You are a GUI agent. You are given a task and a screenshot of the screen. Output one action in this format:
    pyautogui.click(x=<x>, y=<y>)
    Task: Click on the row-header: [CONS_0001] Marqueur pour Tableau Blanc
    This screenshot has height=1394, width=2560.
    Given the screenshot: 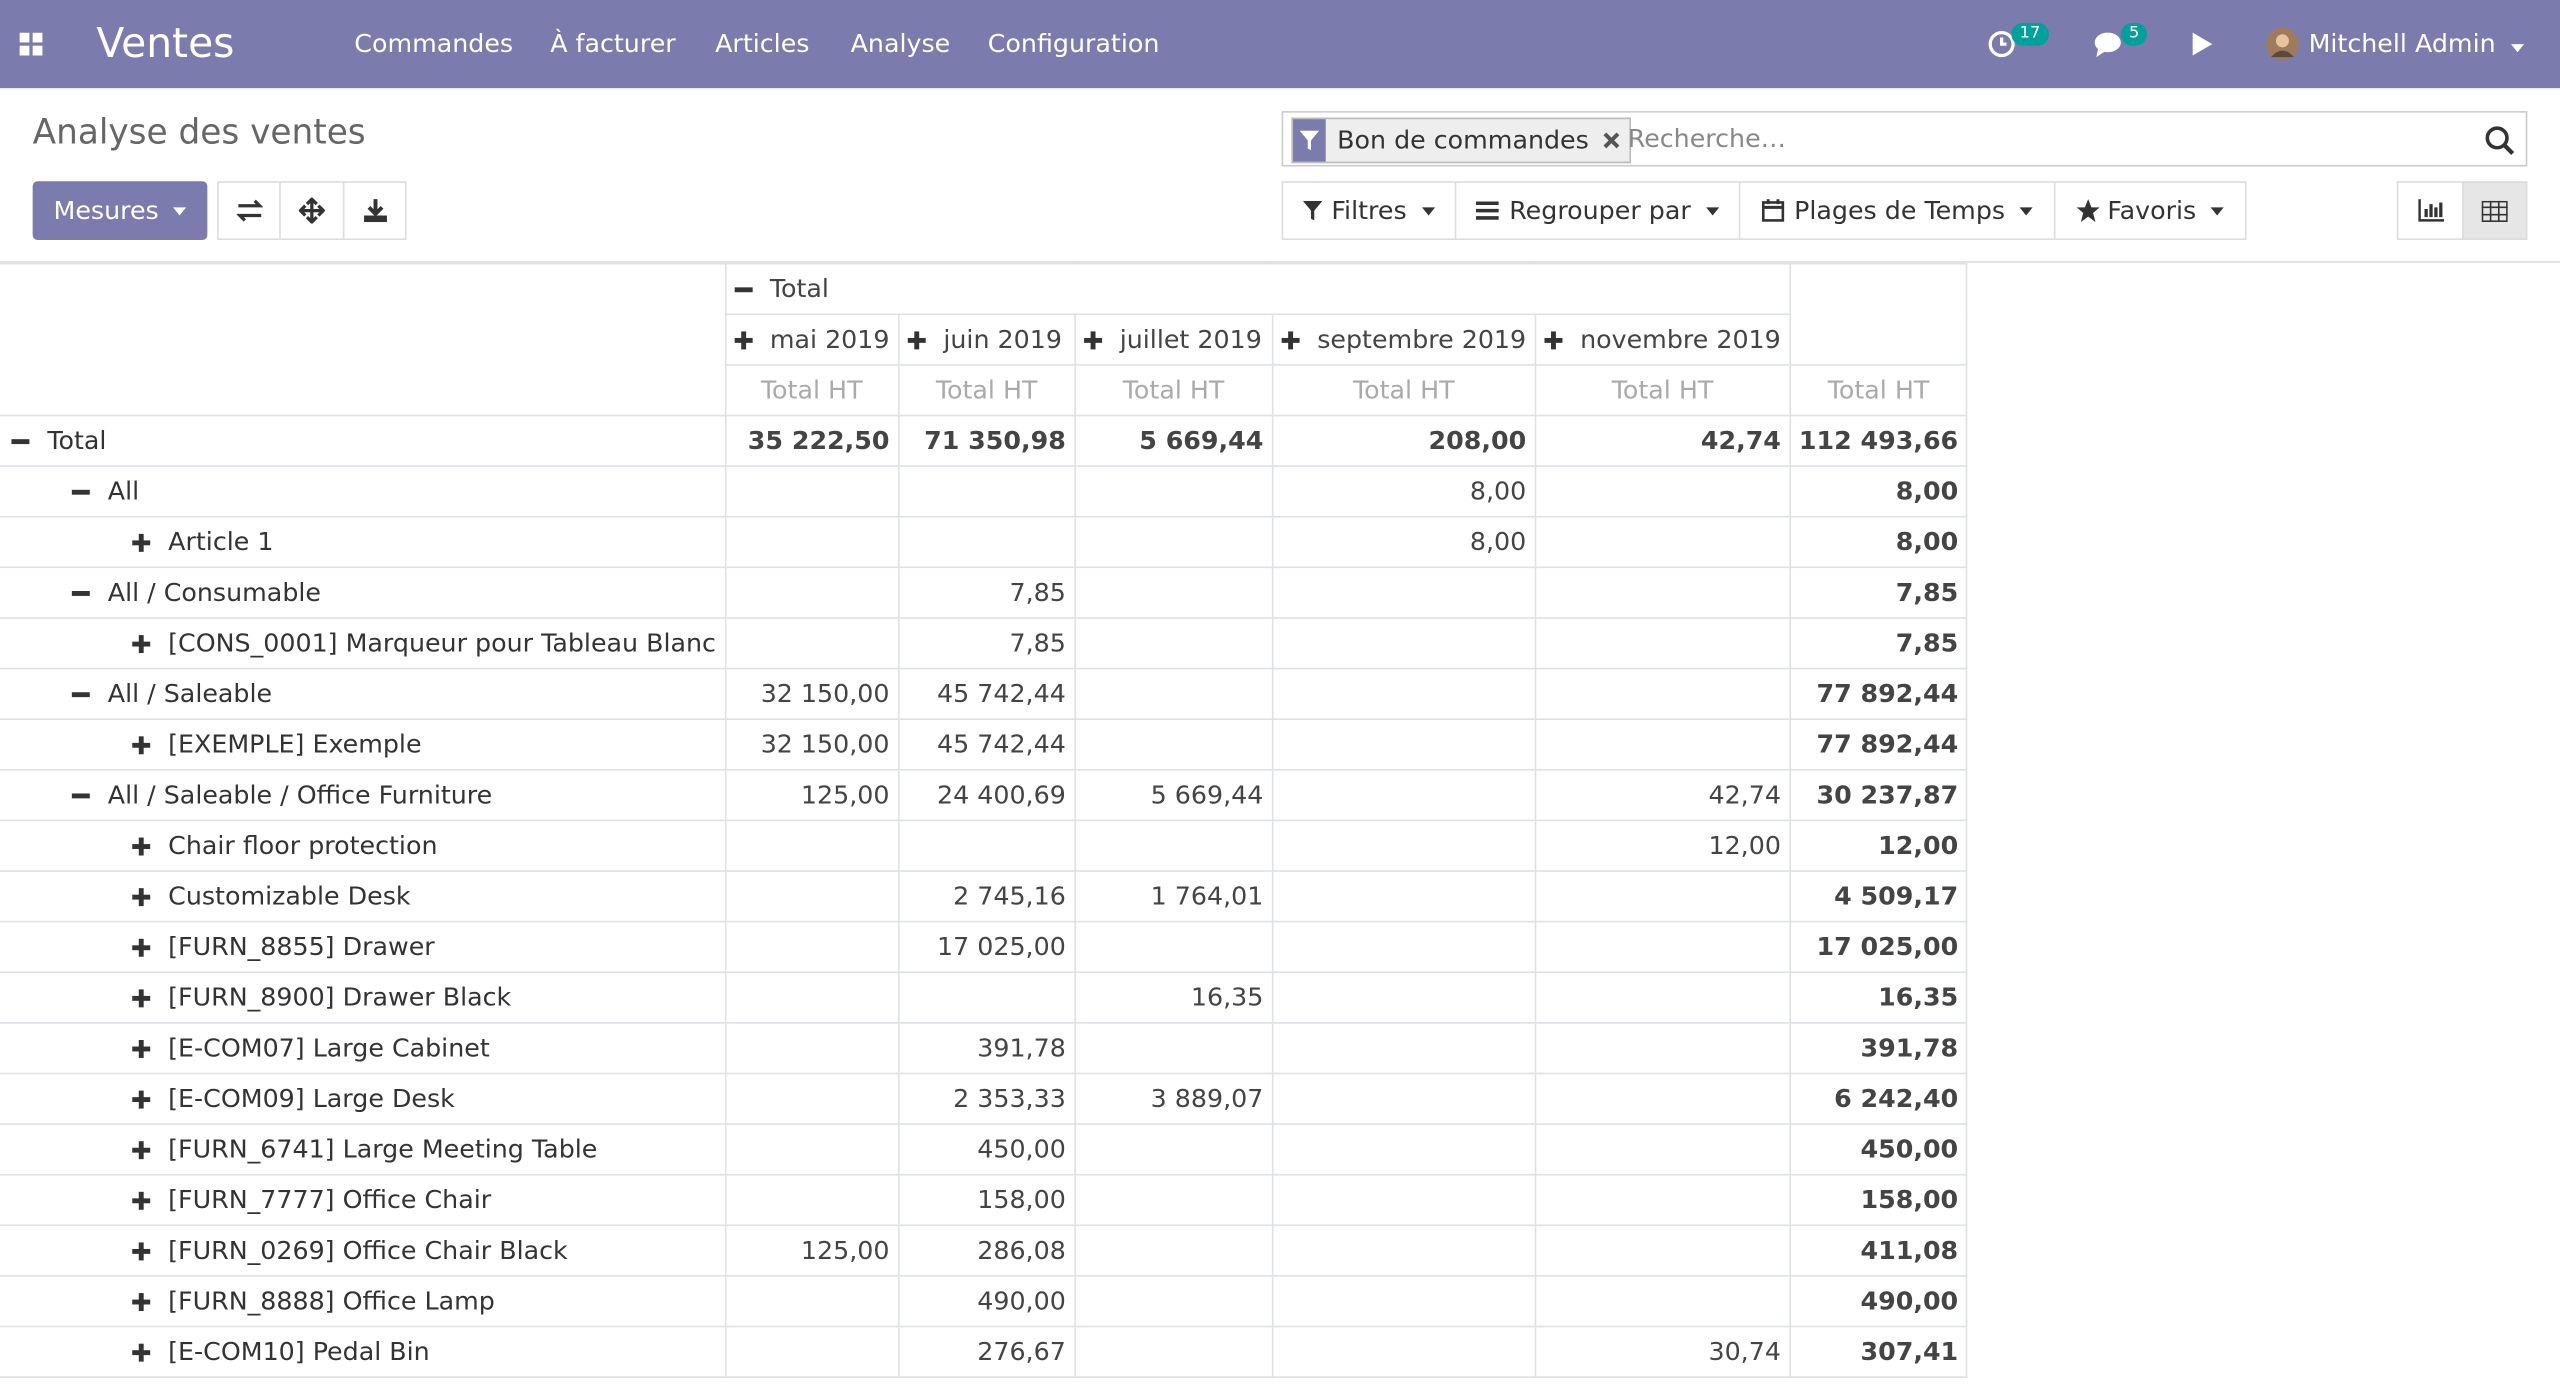 What is the action you would take?
    pyautogui.click(x=363, y=643)
    